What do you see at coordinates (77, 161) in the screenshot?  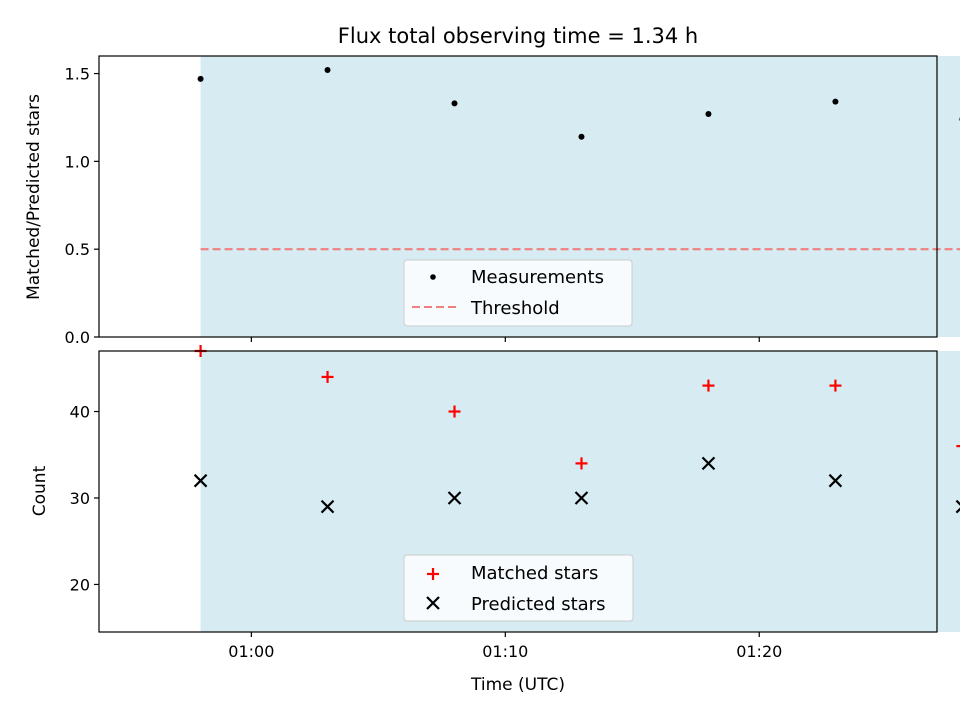 I see `y-tick-label: 1.0` at bounding box center [77, 161].